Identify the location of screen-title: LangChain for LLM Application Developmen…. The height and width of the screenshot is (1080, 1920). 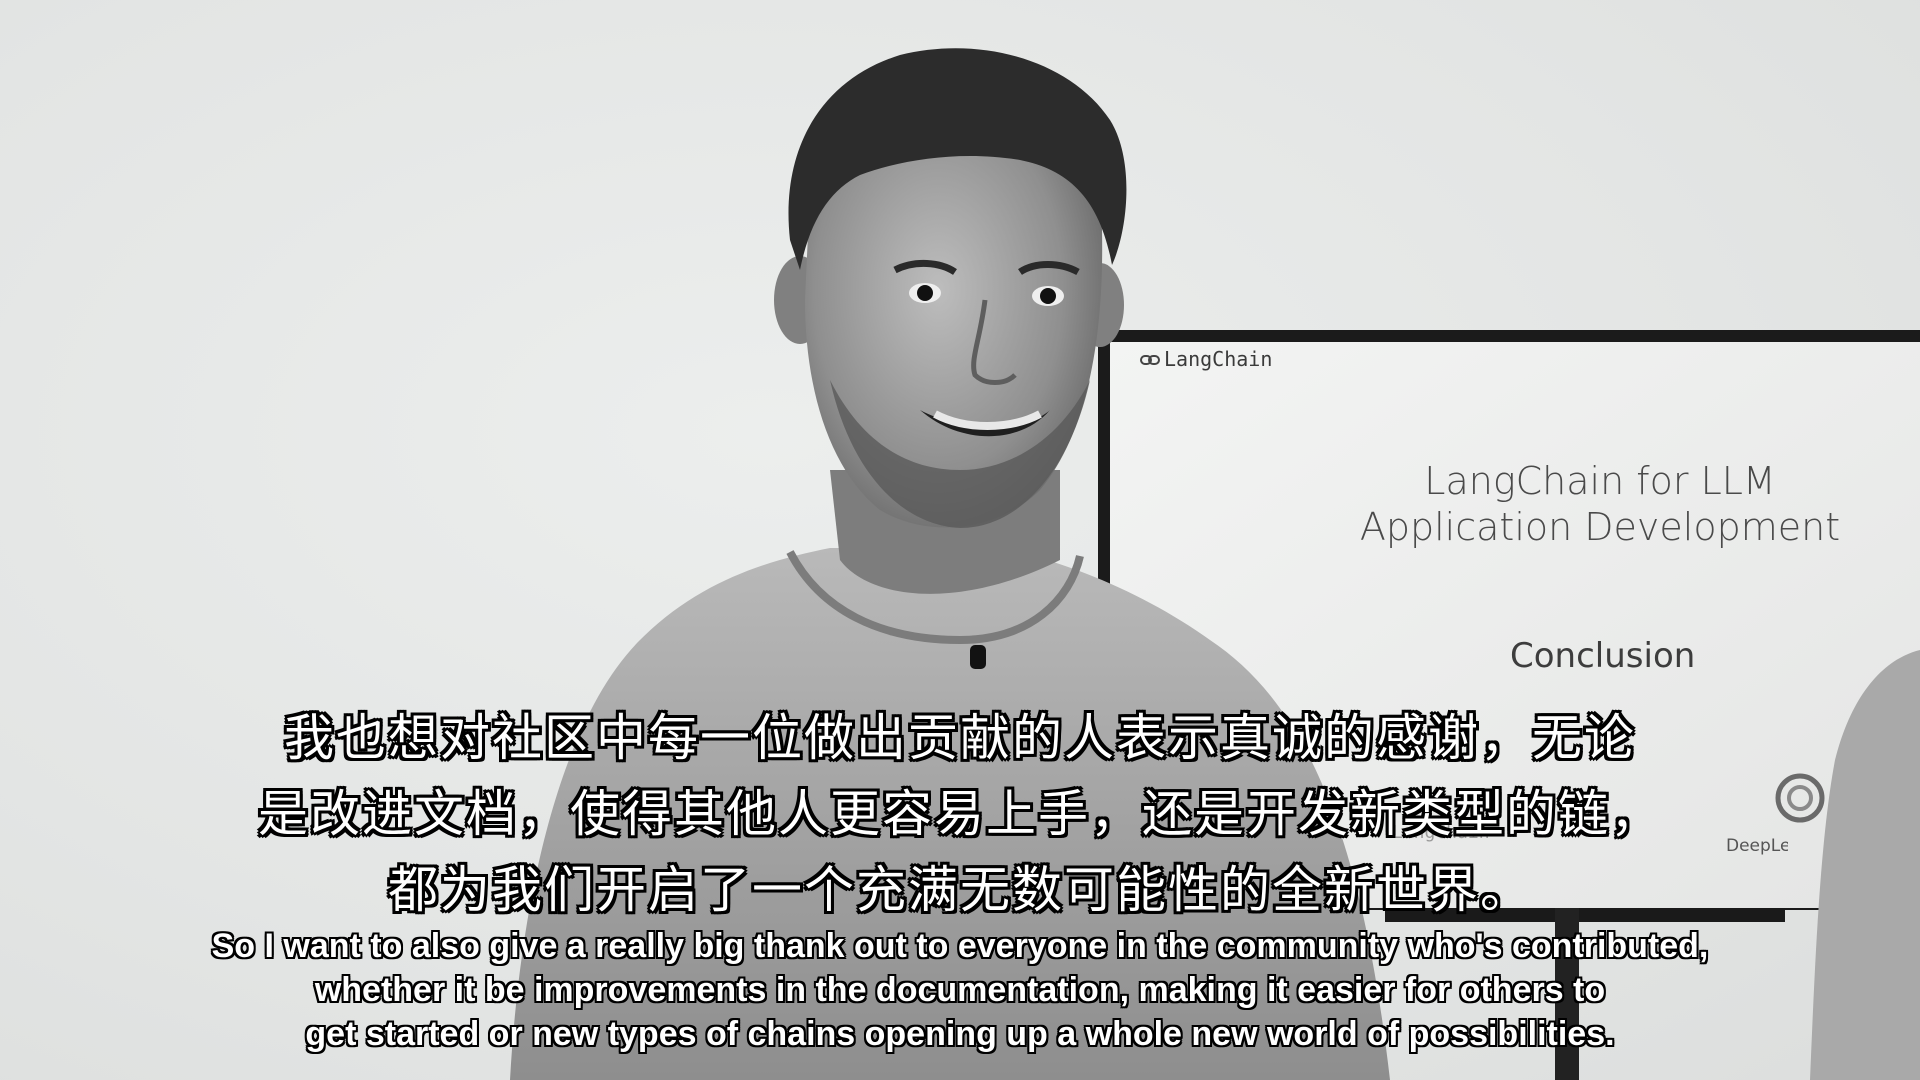
(1600, 504).